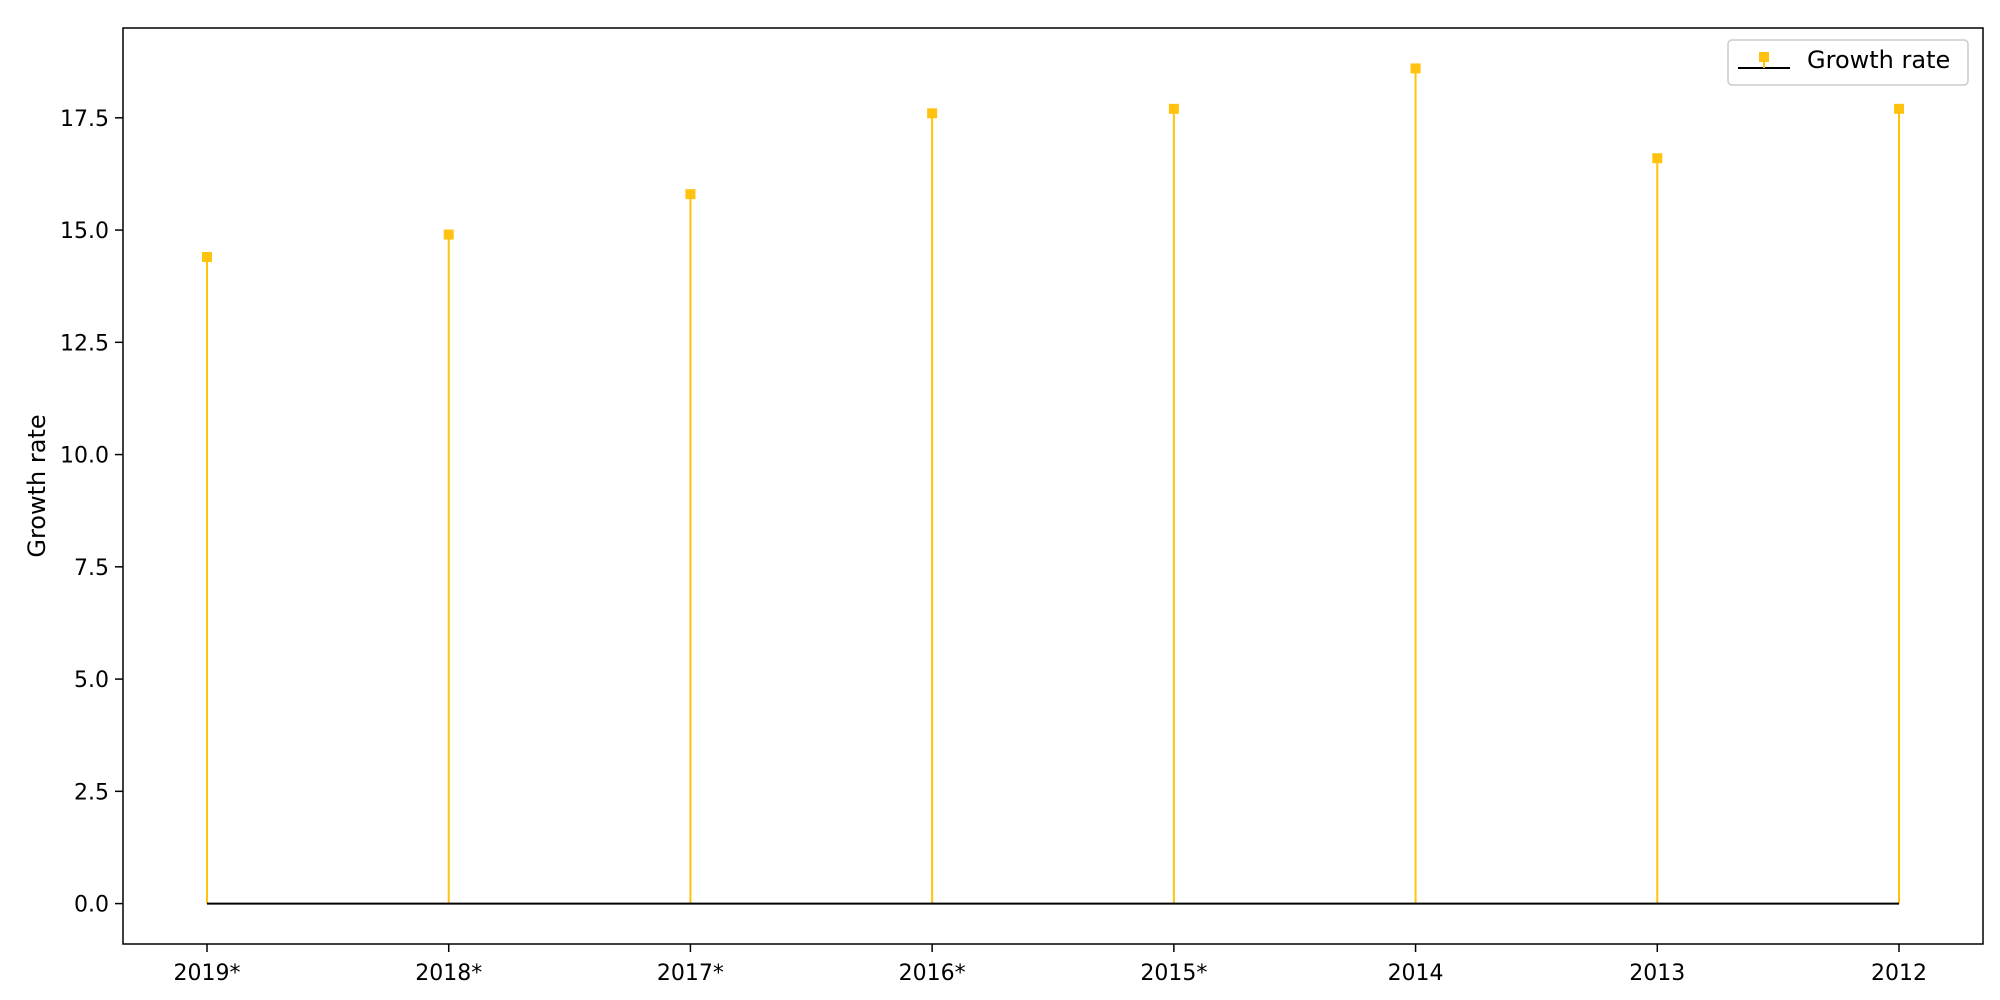  Describe the element at coordinates (91, 512) in the screenshot. I see `y-axis: 0.0 2.5 5.0 7.5 10.0 12.5 15.0 17.5` at that location.